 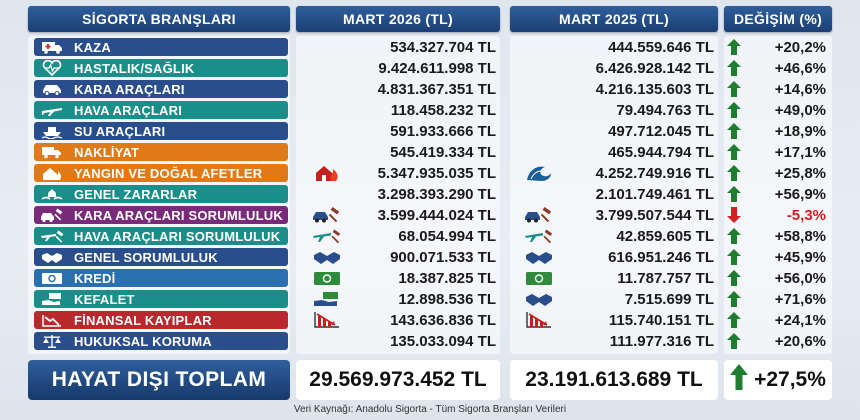 What do you see at coordinates (436, 89) in the screenshot?
I see `value-2026: 4.831.367.351 TL` at bounding box center [436, 89].